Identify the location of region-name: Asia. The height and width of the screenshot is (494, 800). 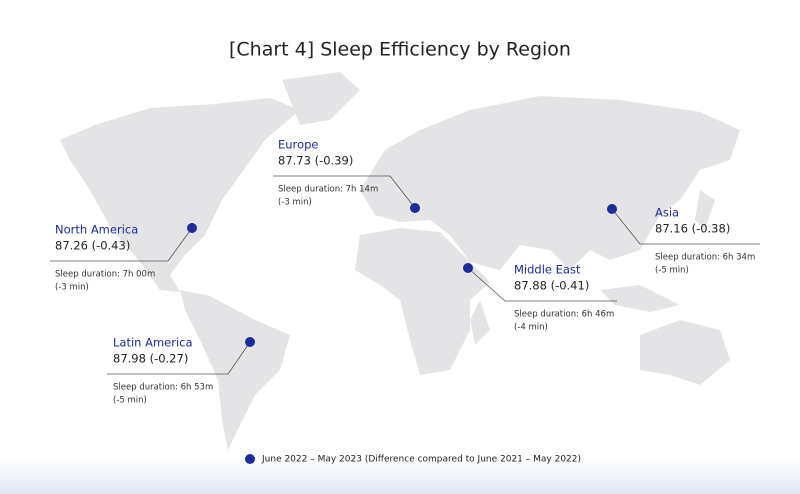
(667, 213).